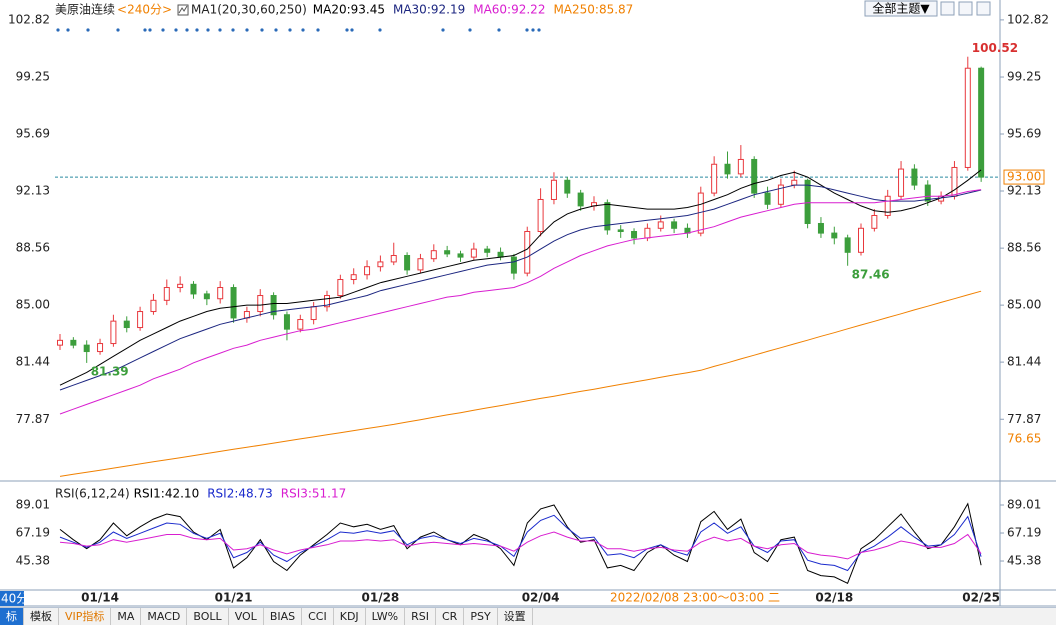  I want to click on toolbar-tab: CCI, so click(318, 616).